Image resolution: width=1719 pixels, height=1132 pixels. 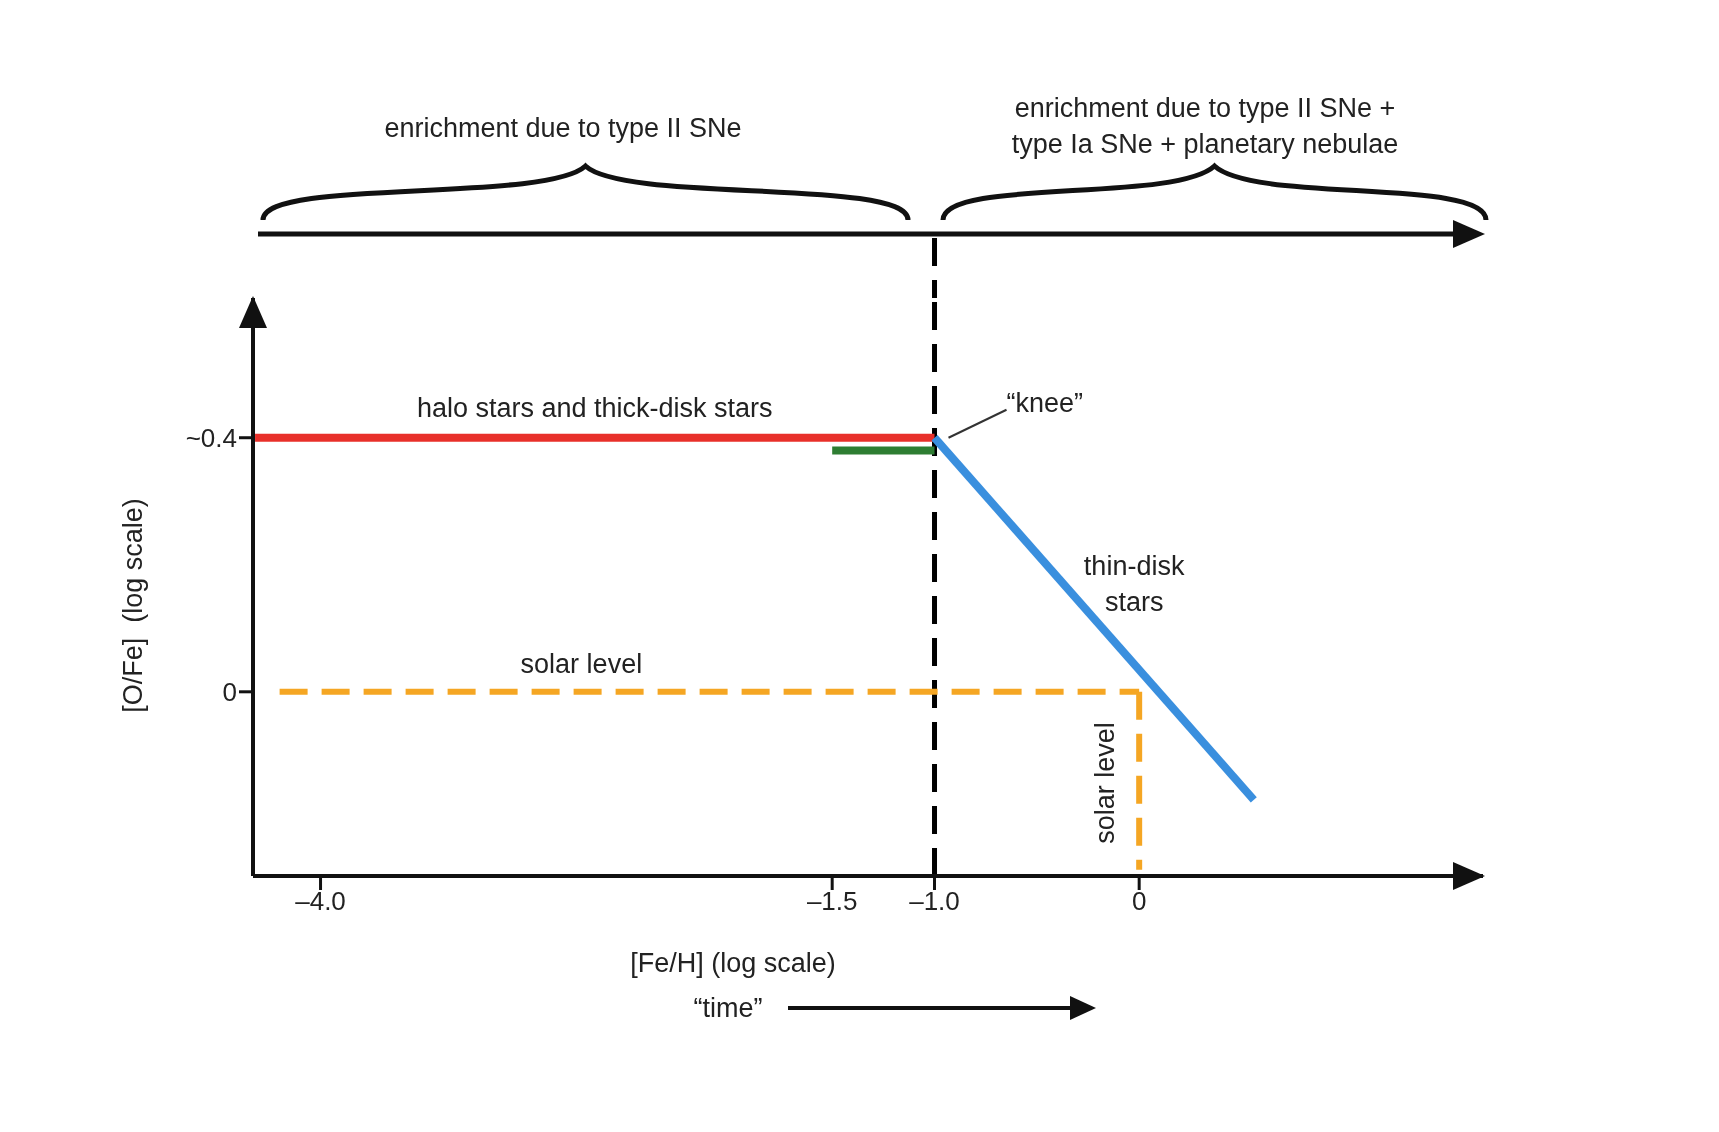 What do you see at coordinates (133, 606) in the screenshot?
I see `y-axis-title: [O/Fe] (log scale)` at bounding box center [133, 606].